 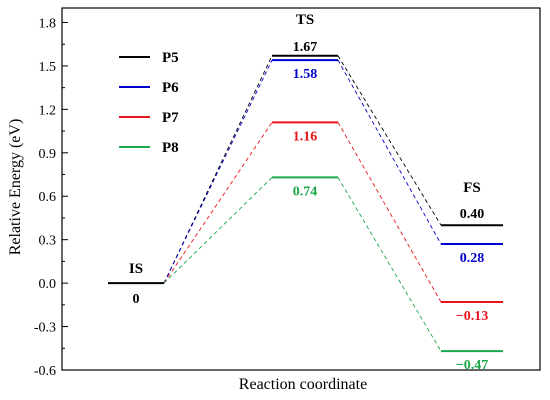 I want to click on connector-is-ts-p6, so click(x=218, y=171).